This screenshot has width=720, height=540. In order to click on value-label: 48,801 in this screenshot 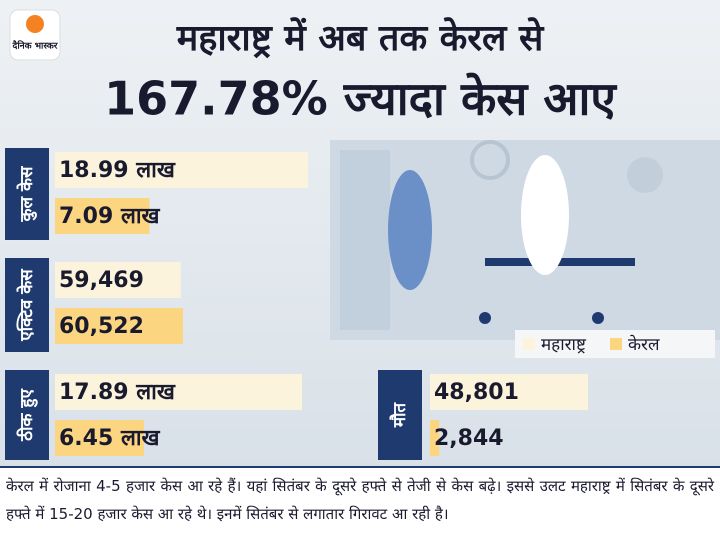, I will do `click(476, 392)`.